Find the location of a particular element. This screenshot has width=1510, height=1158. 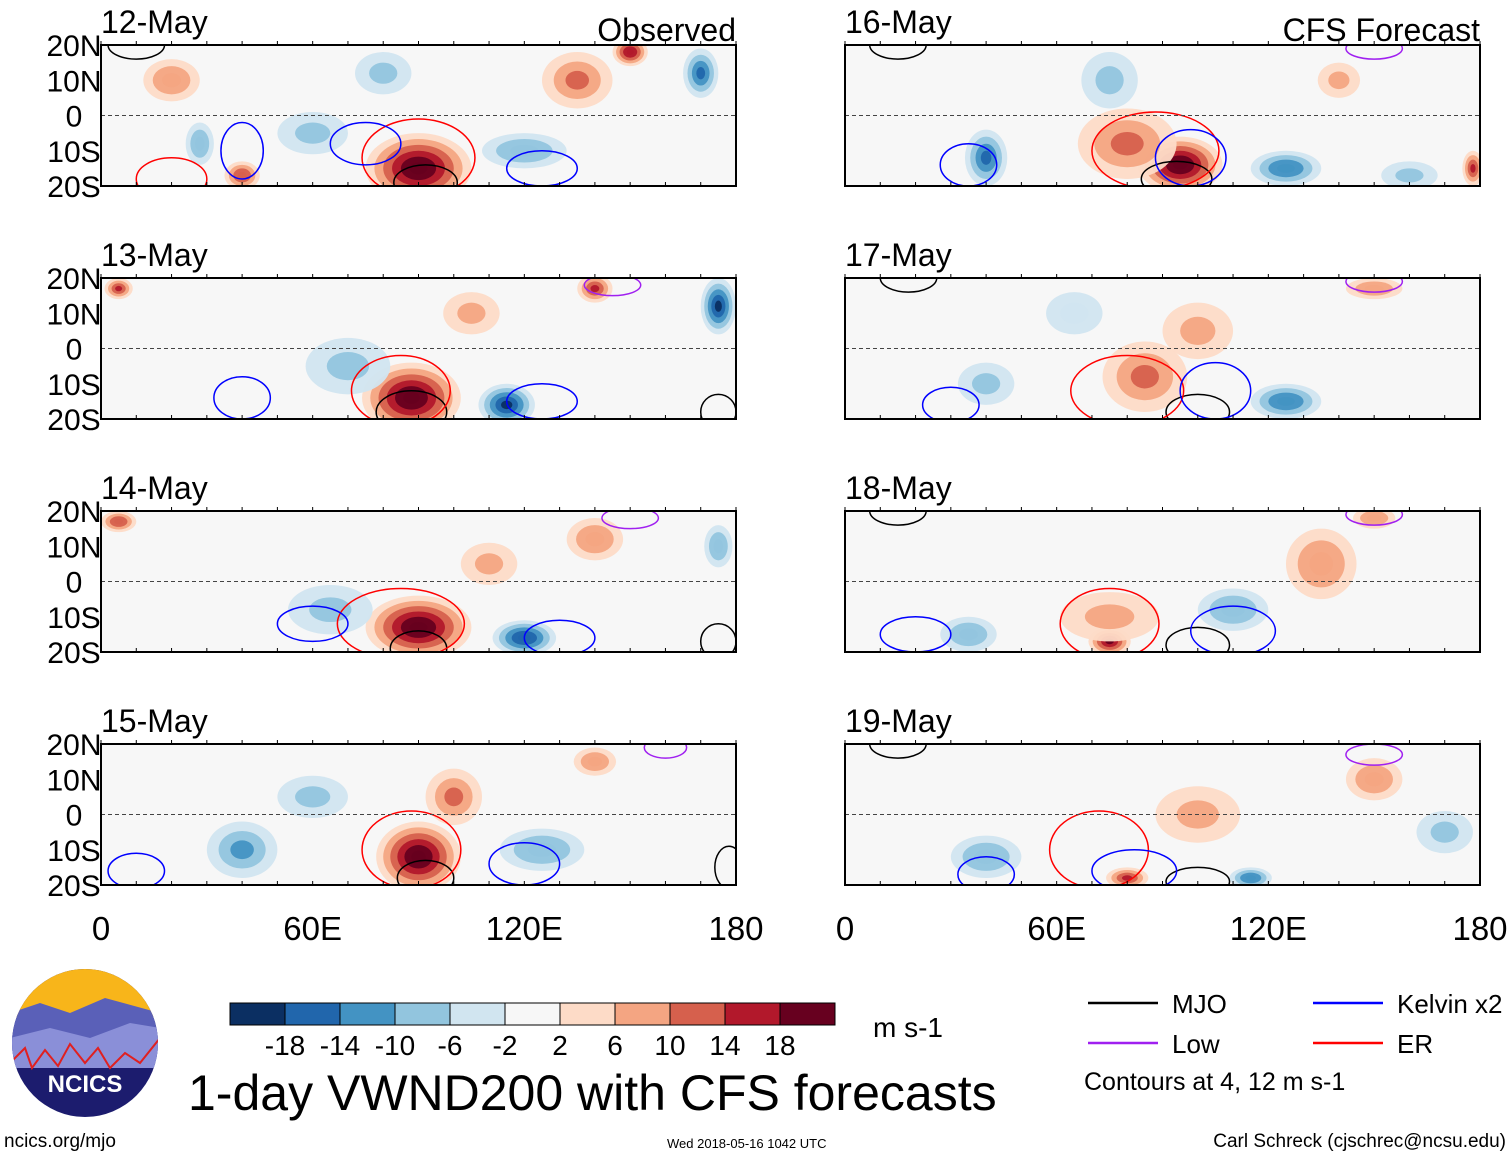

panel-date: 18-May is located at coordinates (898, 488).